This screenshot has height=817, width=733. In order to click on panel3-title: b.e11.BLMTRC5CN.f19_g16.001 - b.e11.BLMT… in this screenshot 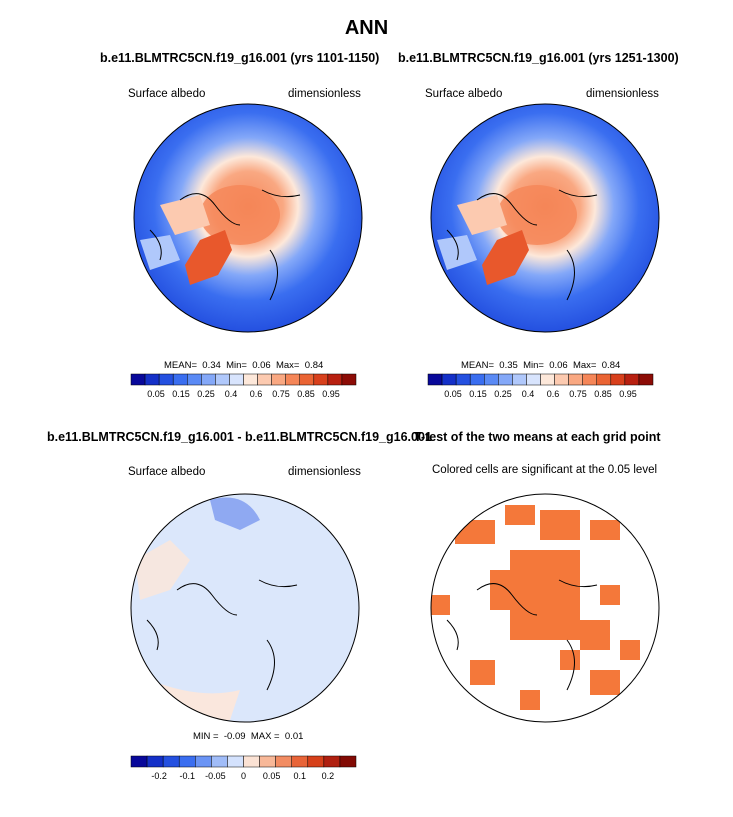, I will do `click(239, 437)`.